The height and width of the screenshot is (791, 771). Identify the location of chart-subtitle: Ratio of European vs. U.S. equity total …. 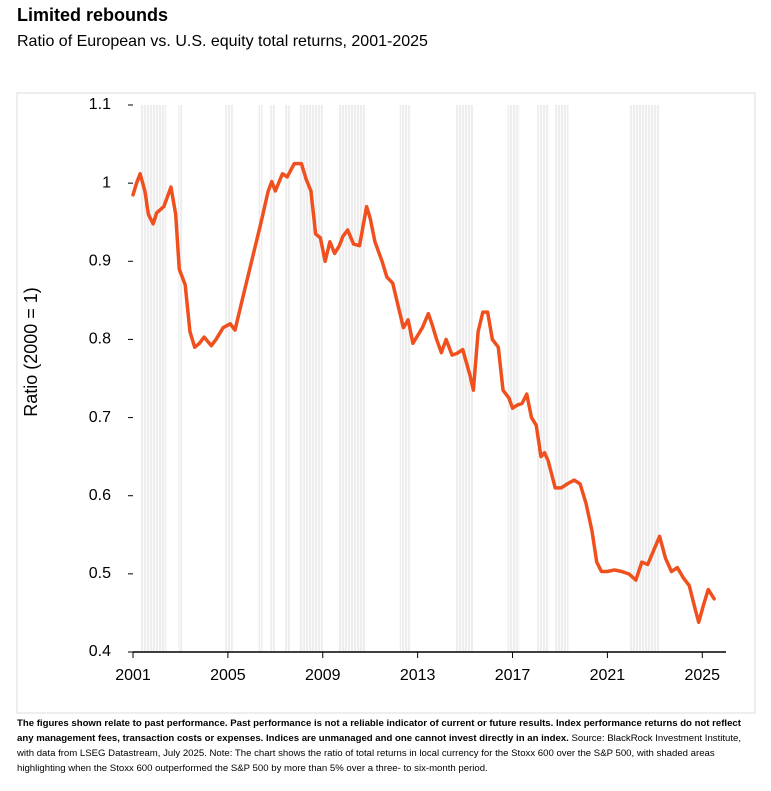
(222, 41).